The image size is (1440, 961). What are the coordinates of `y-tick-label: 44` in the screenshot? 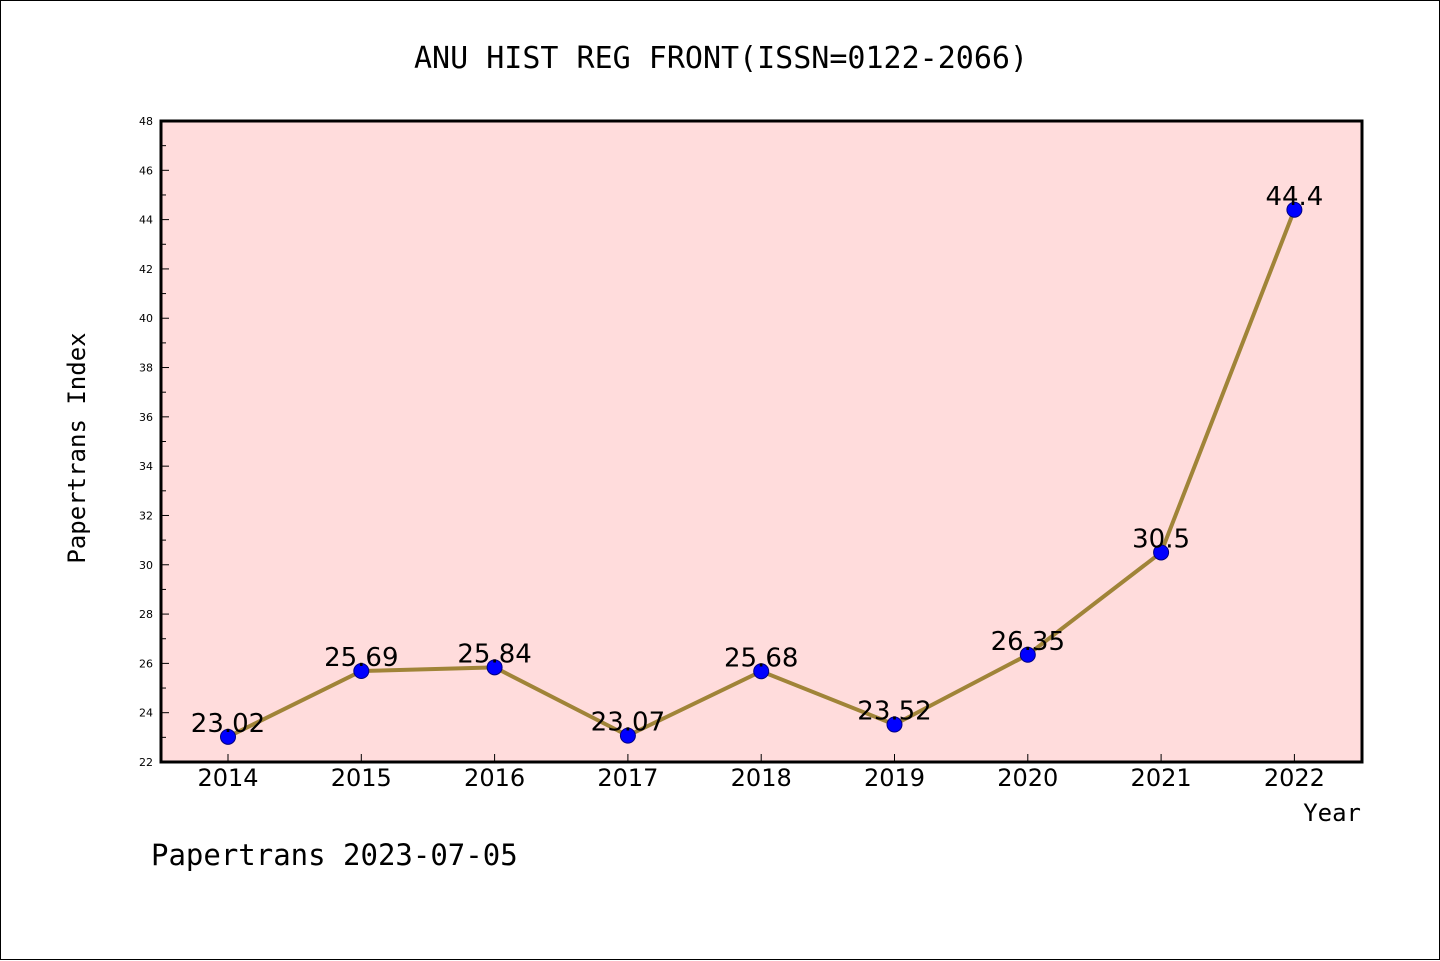 It's located at (146, 220).